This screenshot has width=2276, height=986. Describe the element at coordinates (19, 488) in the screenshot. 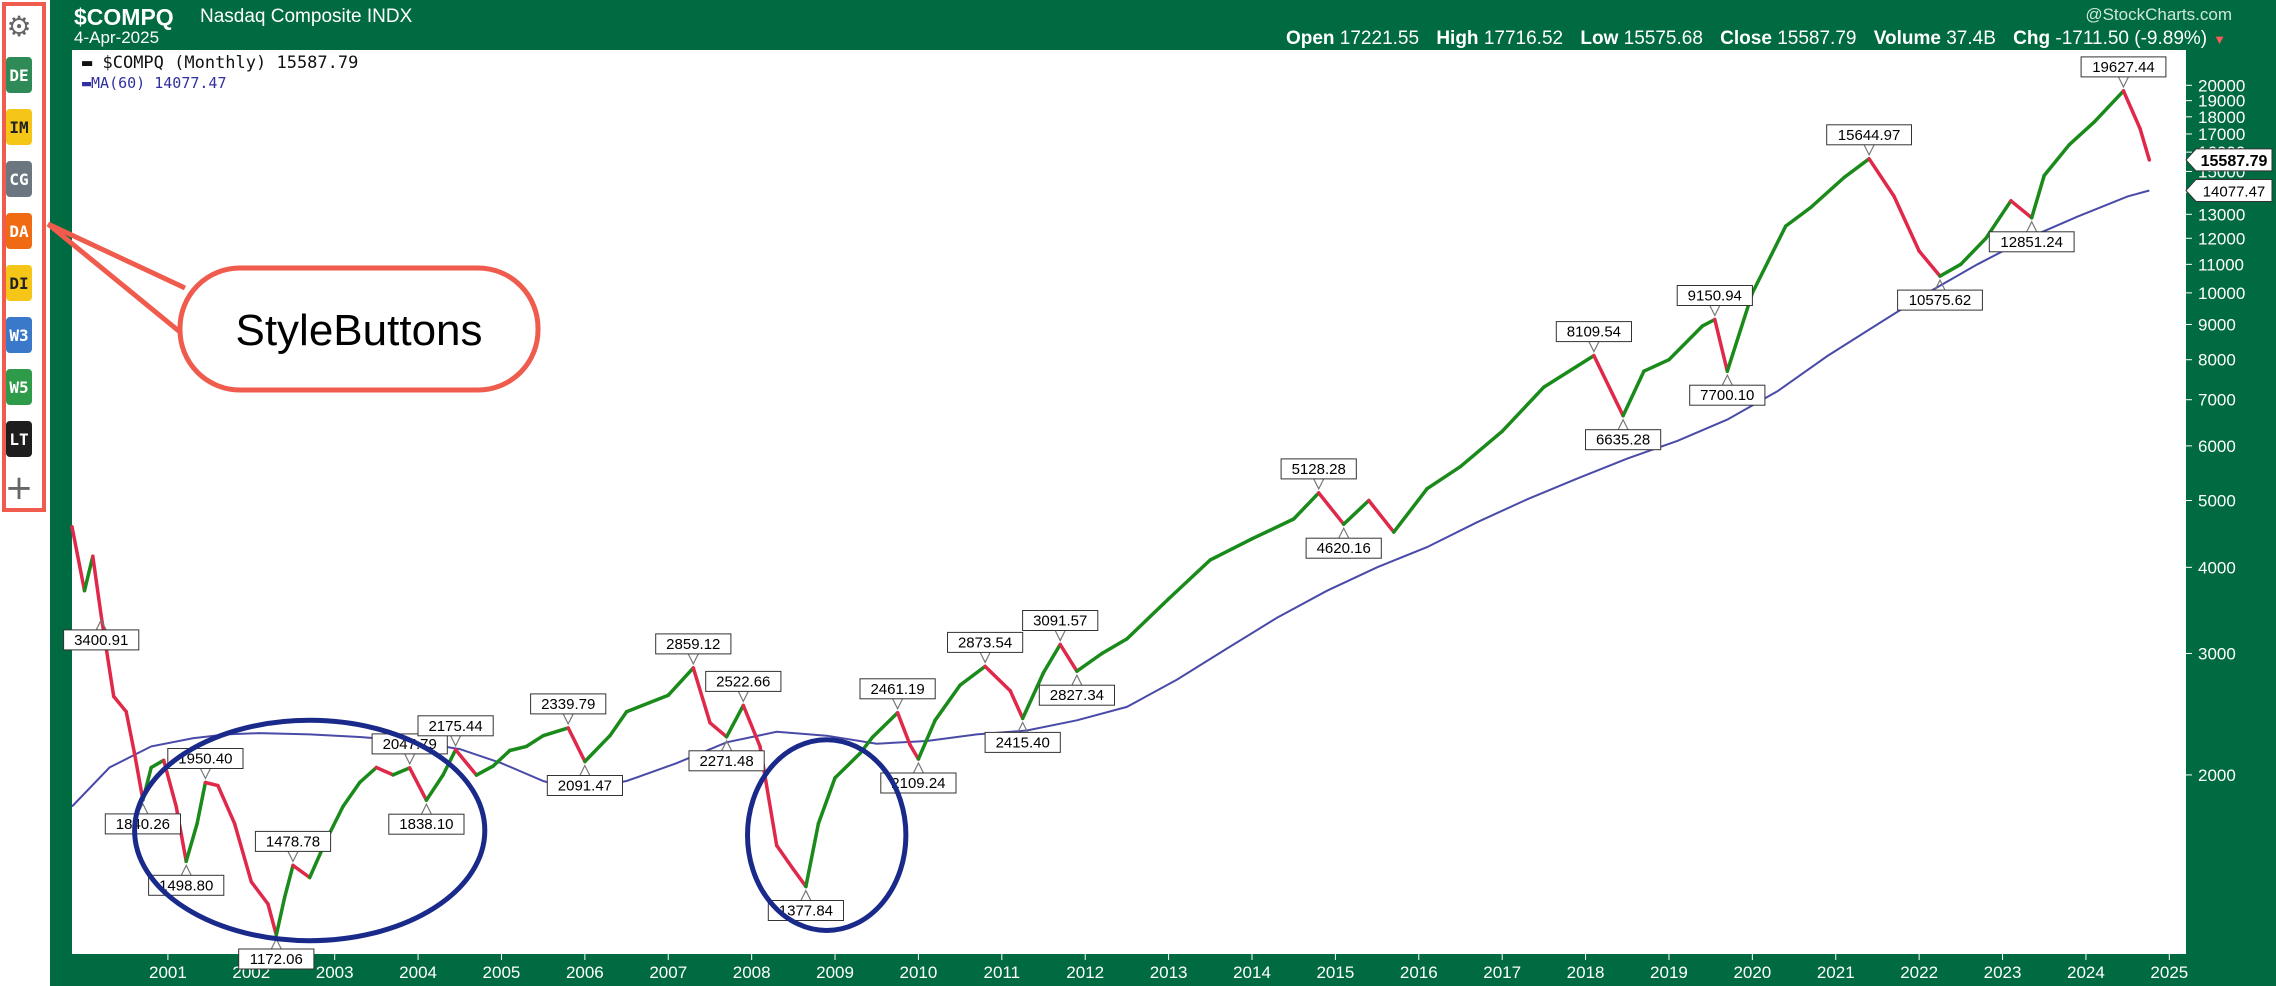

I see `plus-icon: +` at that location.